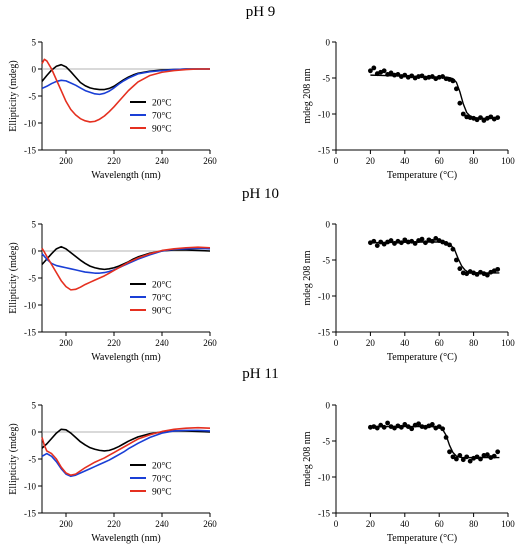  I want to click on x-tick-label: 220, so click(114, 343).